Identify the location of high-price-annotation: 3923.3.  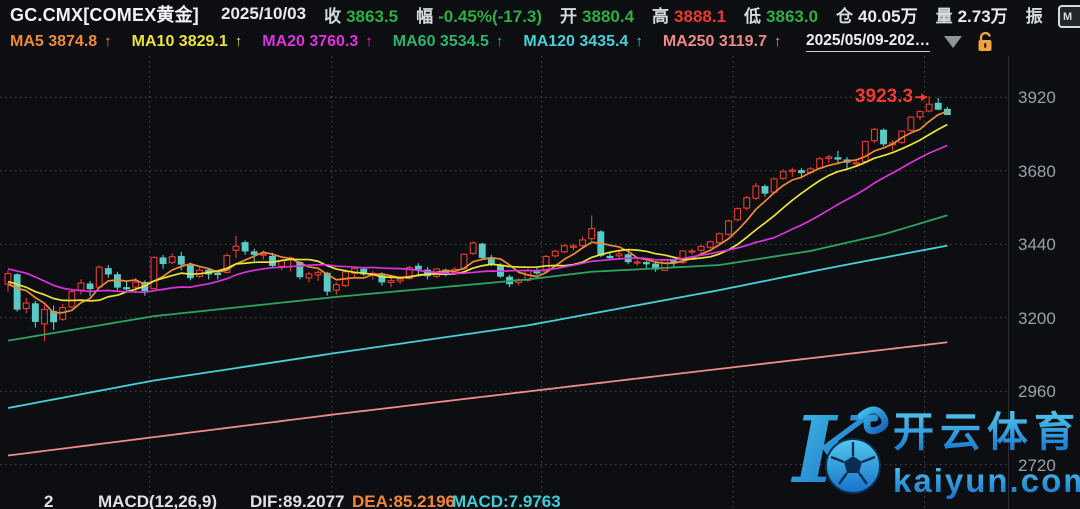
(884, 96).